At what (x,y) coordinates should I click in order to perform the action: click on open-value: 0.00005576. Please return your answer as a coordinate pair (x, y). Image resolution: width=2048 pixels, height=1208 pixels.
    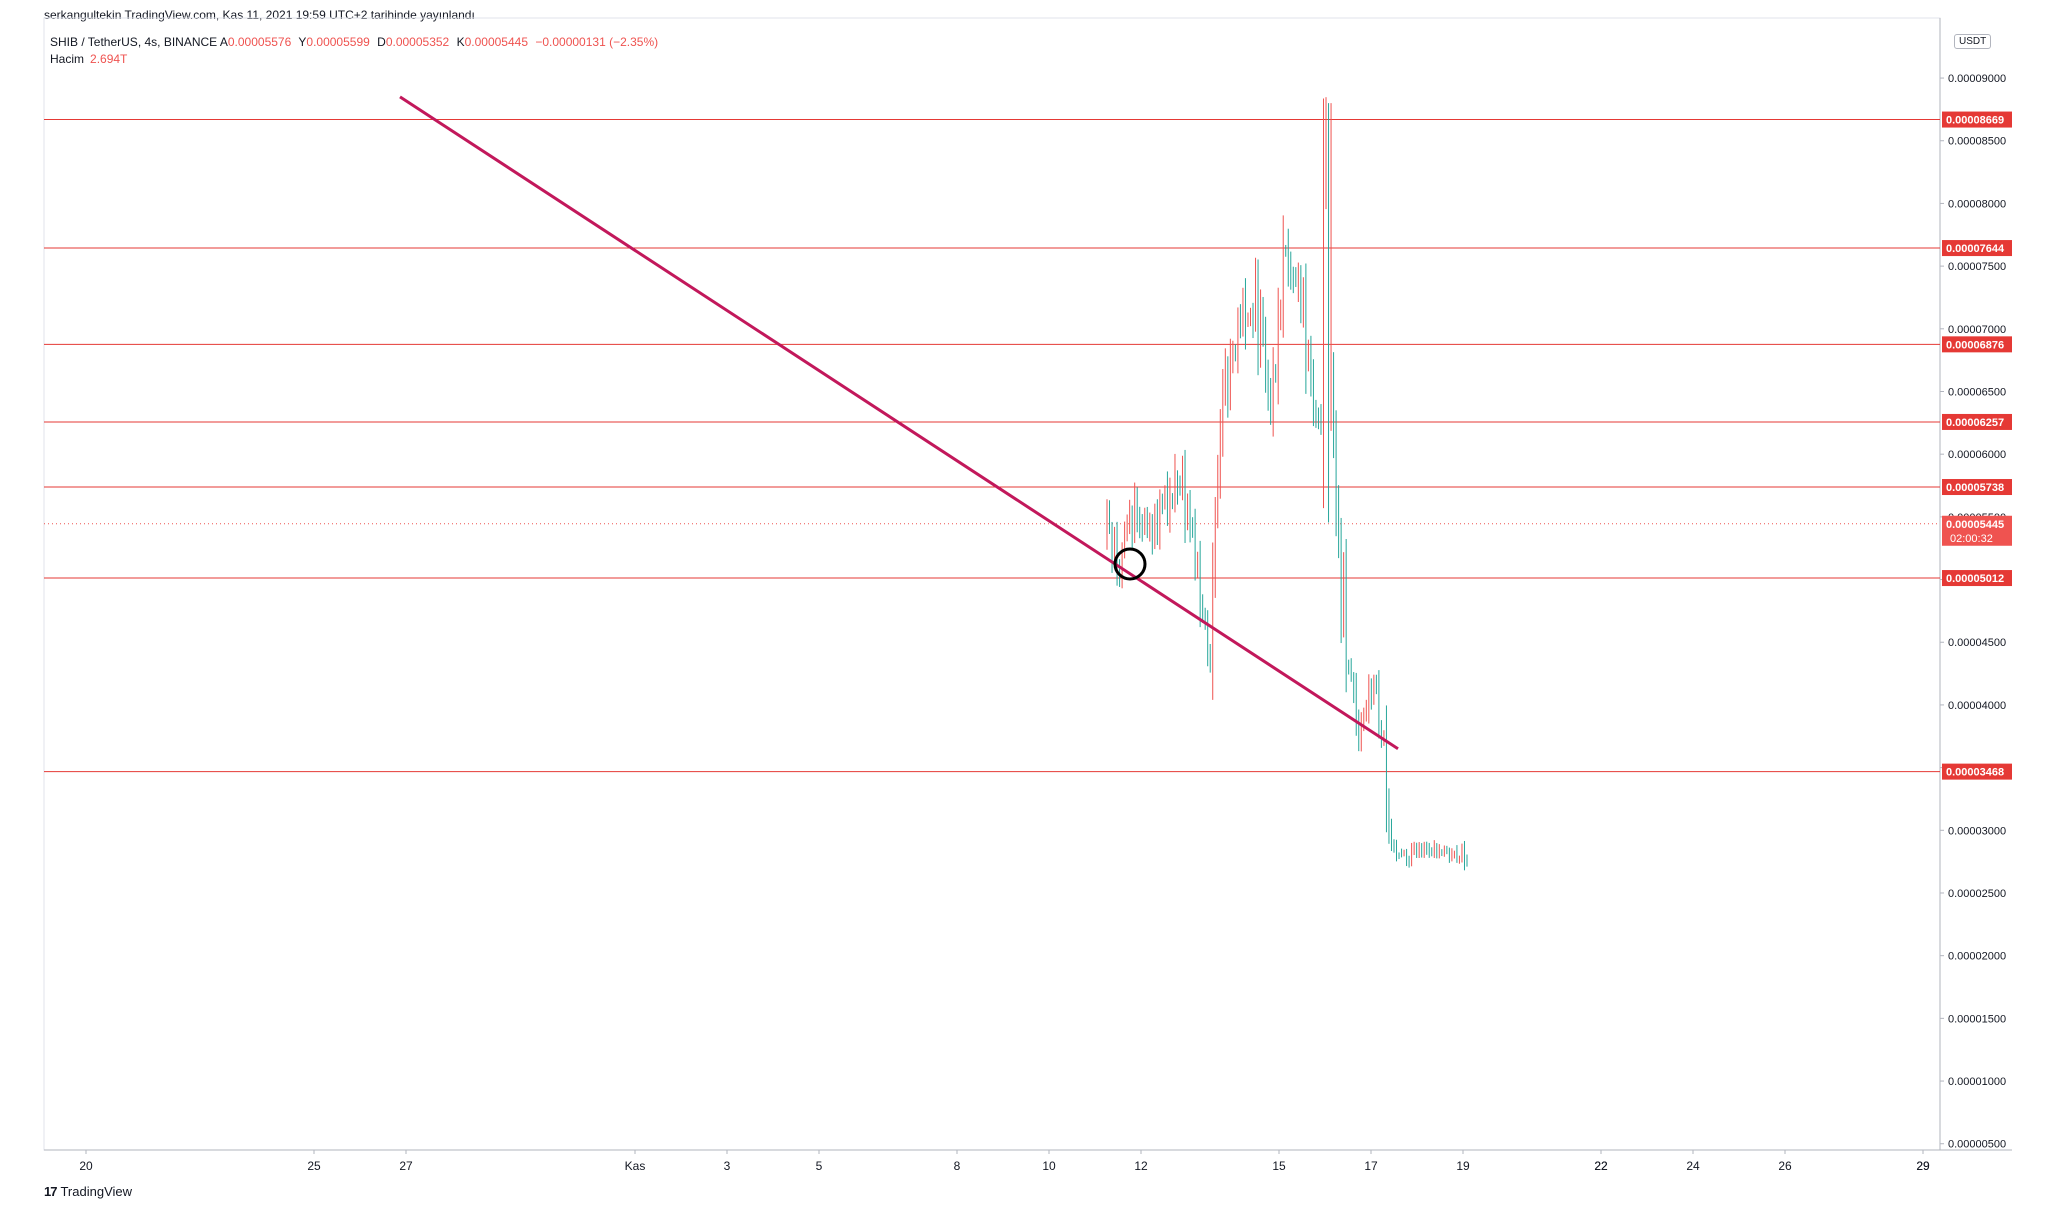
    Looking at the image, I should click on (259, 42).